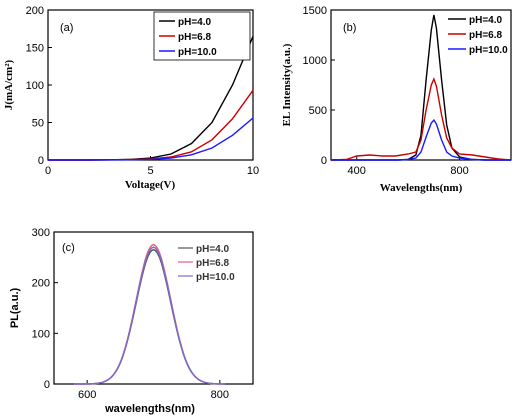 The width and height of the screenshot is (520, 420). Describe the element at coordinates (195, 22) in the screenshot. I see `panel-a-legend-label-1: pH=4.0` at that location.